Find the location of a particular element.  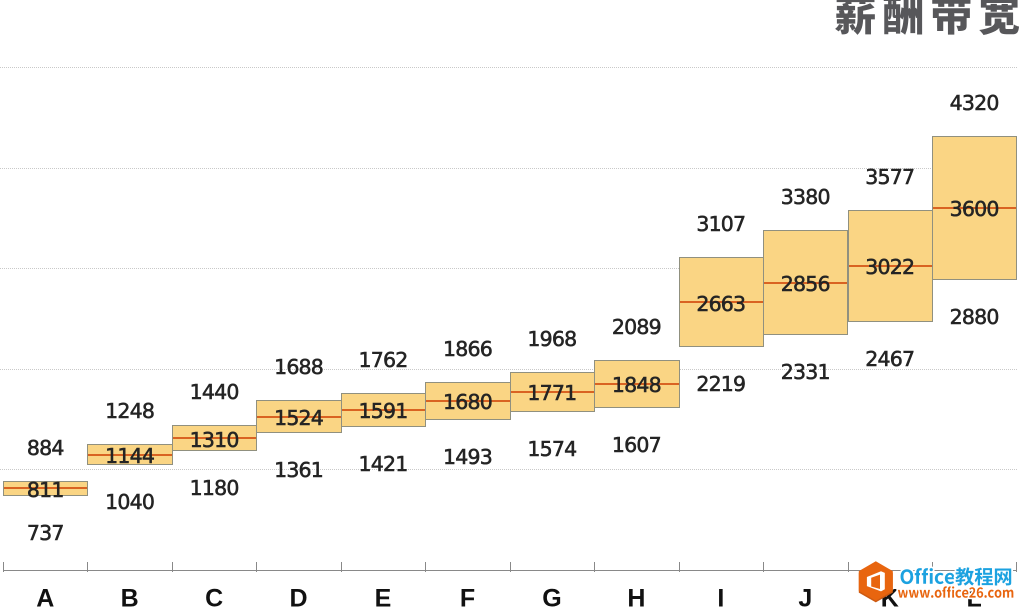

label-min-E: 1421 is located at coordinates (383, 464).